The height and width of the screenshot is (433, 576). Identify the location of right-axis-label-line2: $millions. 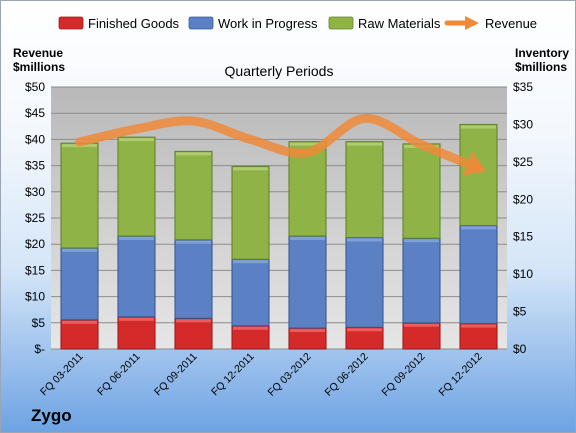
(541, 67).